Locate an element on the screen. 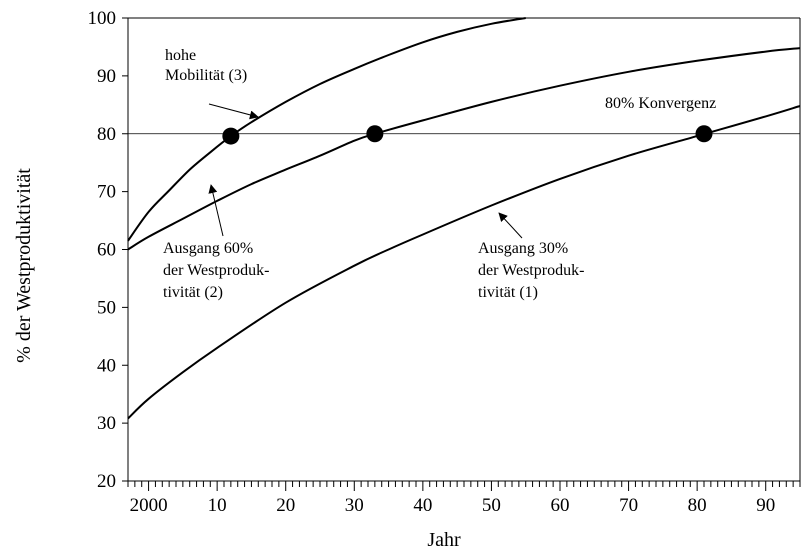 The height and width of the screenshot is (552, 801). y-tick-label: 50 is located at coordinates (106, 307).